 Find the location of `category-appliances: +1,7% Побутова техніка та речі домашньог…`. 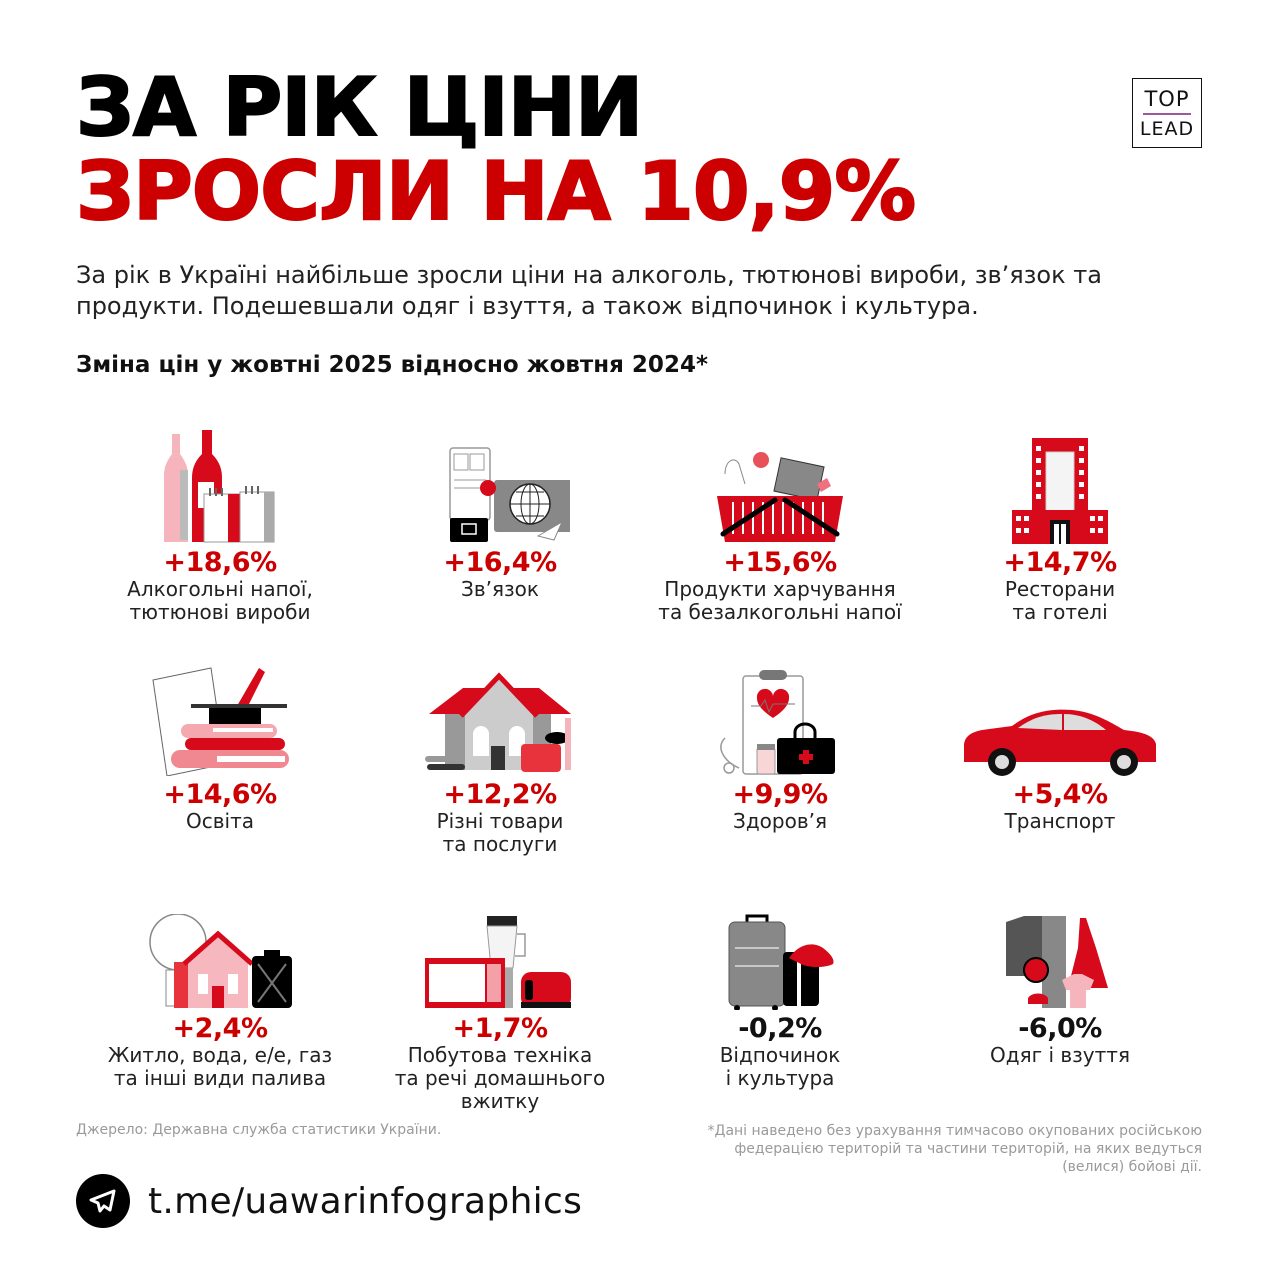

category-appliances: +1,7% Побутова техніка та речі домашньог… is located at coordinates (500, 999).